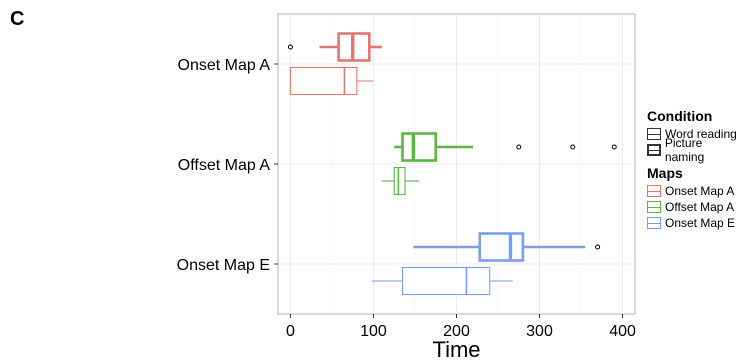 The image size is (744, 363). I want to click on legend-item-picture-naming: Picture naming, so click(695, 150).